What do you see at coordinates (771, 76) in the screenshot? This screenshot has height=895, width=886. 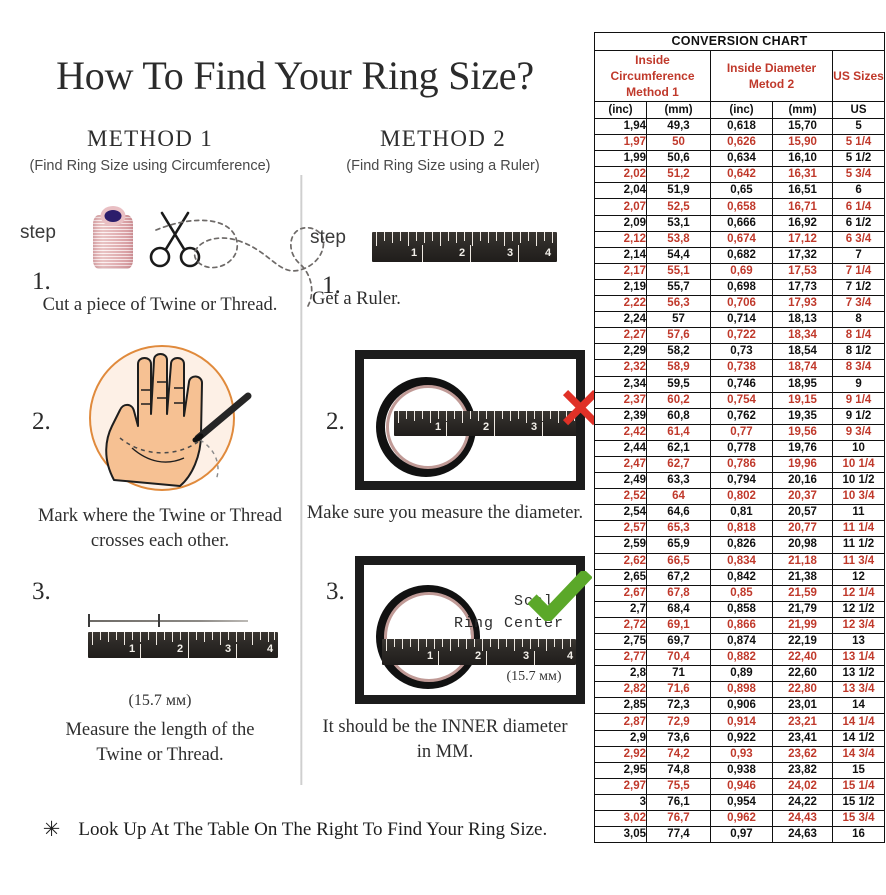 I see `group-header-diameter: Inside Diameter Metod 2` at bounding box center [771, 76].